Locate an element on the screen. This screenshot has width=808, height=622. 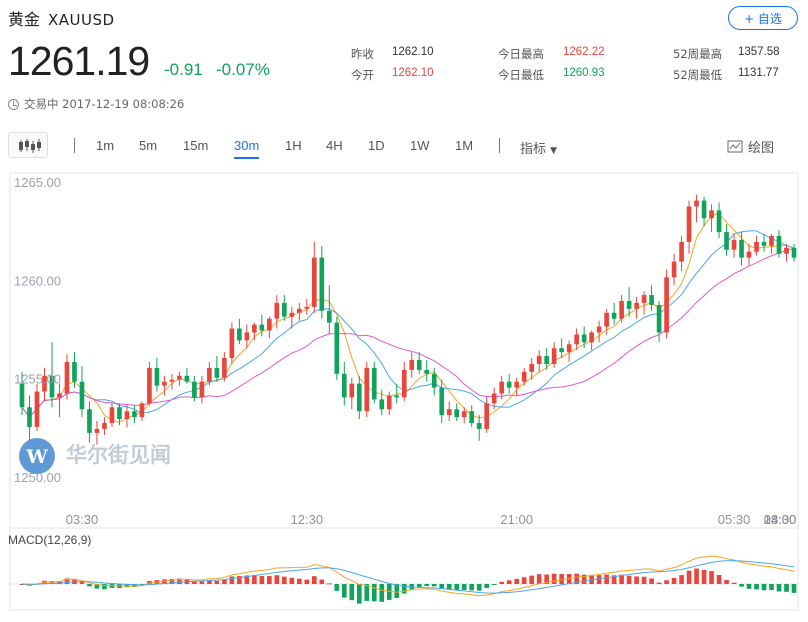
timeframe-4h: 4H is located at coordinates (334, 145).